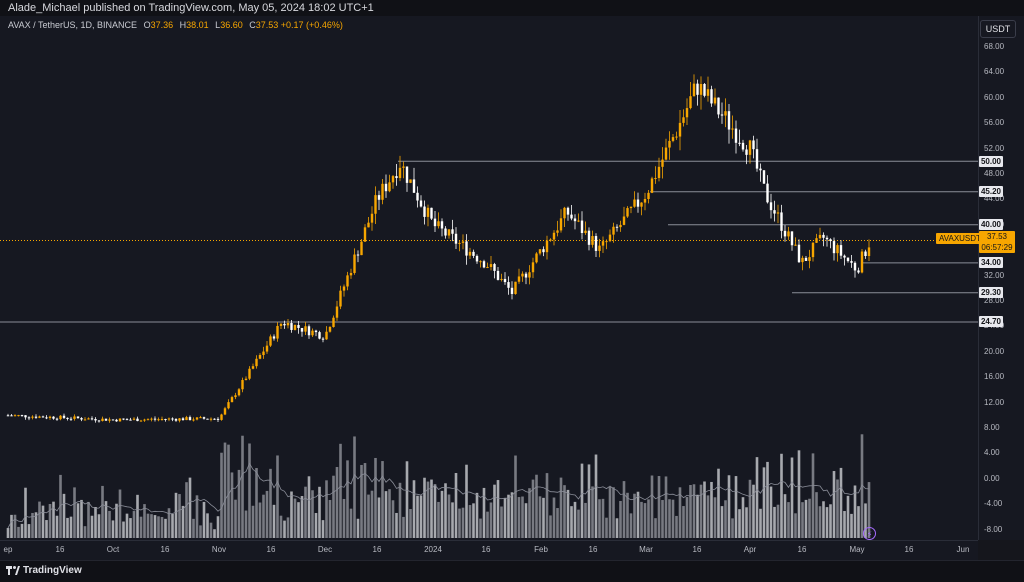 This screenshot has height=582, width=1024. Describe the element at coordinates (218, 25) in the screenshot. I see `low-label: L` at that location.